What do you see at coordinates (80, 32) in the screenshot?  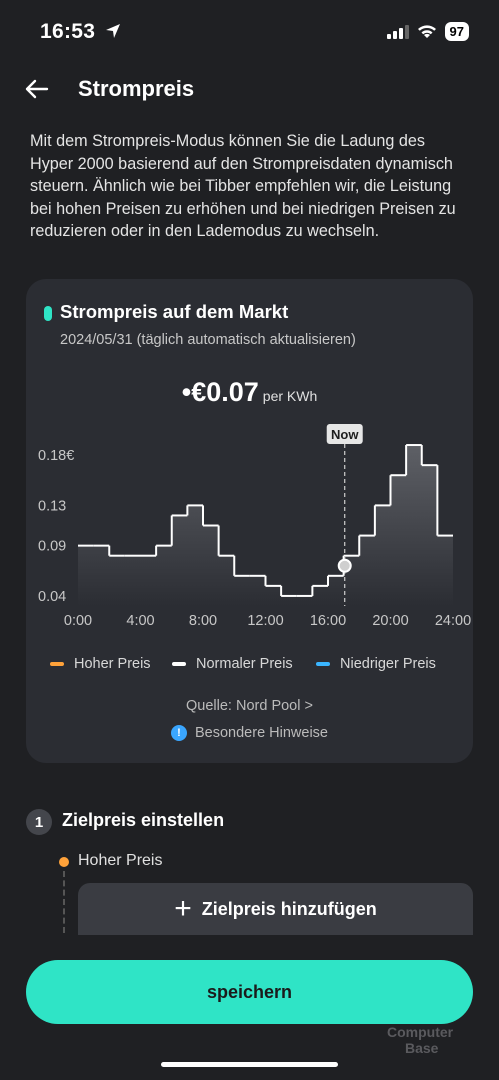 I see `status-time: 16:53` at bounding box center [80, 32].